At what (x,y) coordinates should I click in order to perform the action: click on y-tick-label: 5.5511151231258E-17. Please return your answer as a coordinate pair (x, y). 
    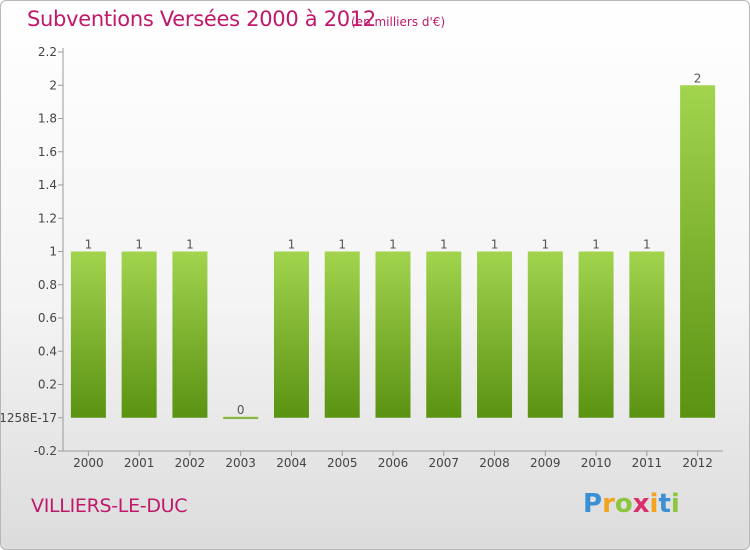
    Looking at the image, I should click on (29, 418).